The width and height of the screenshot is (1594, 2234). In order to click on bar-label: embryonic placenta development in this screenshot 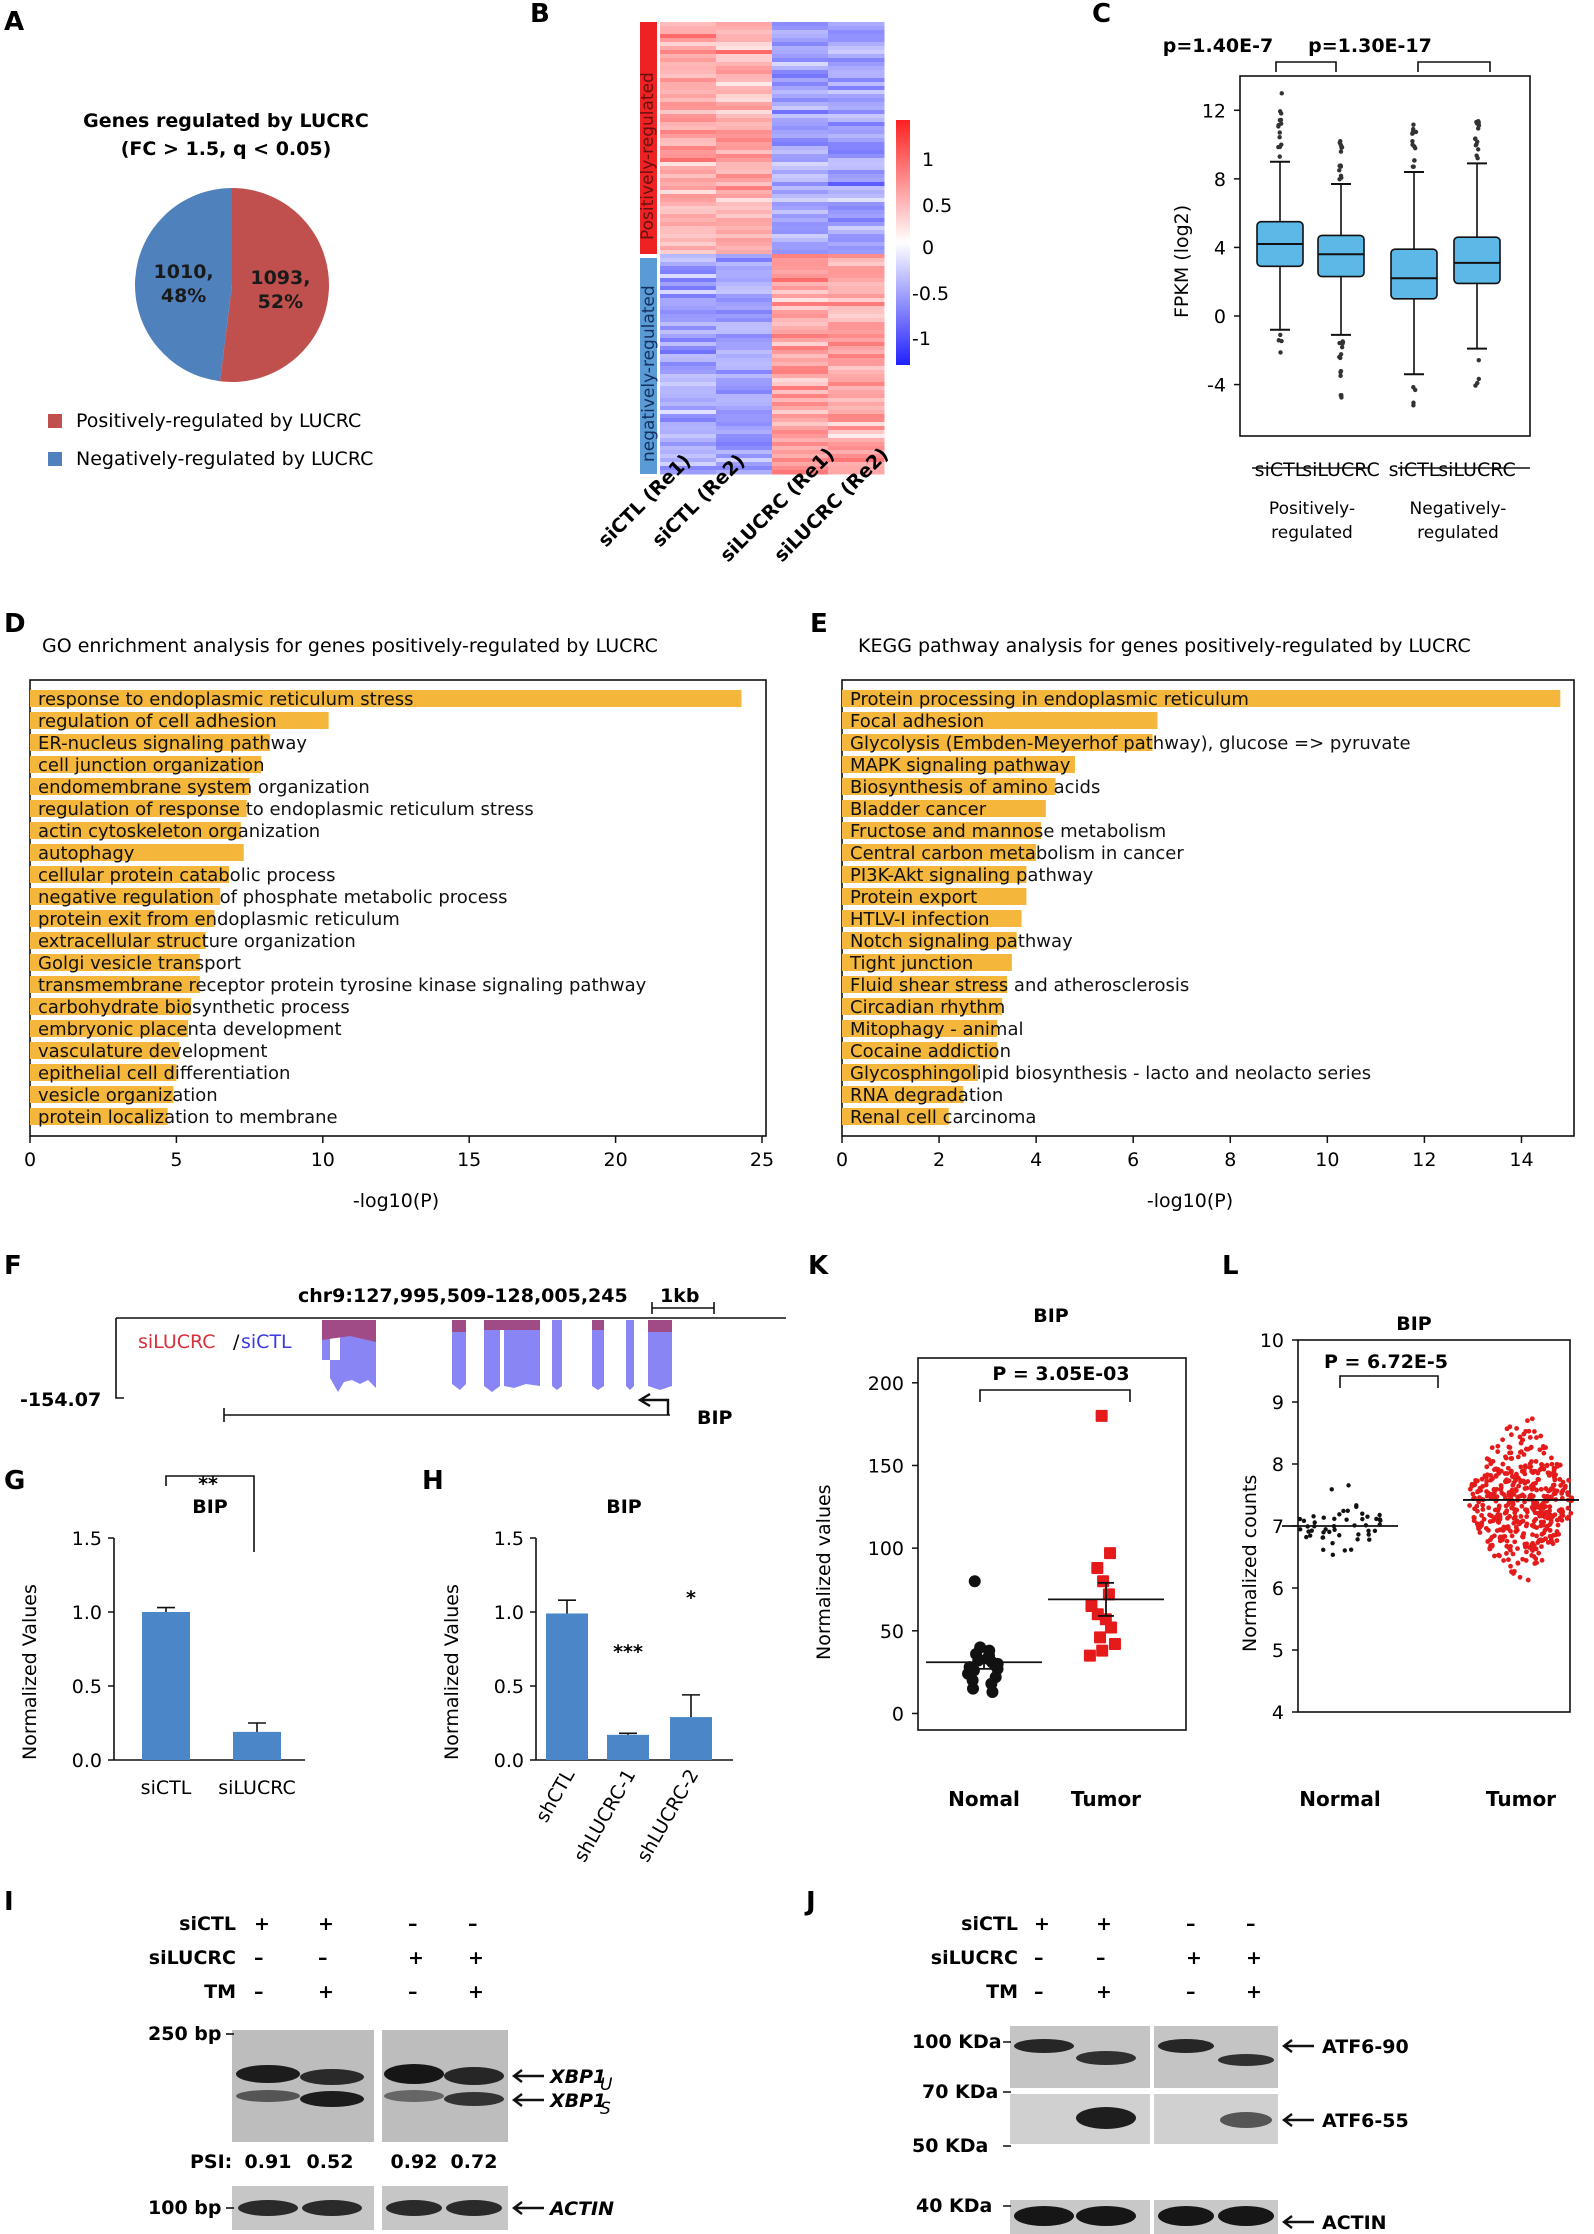, I will do `click(190, 1029)`.